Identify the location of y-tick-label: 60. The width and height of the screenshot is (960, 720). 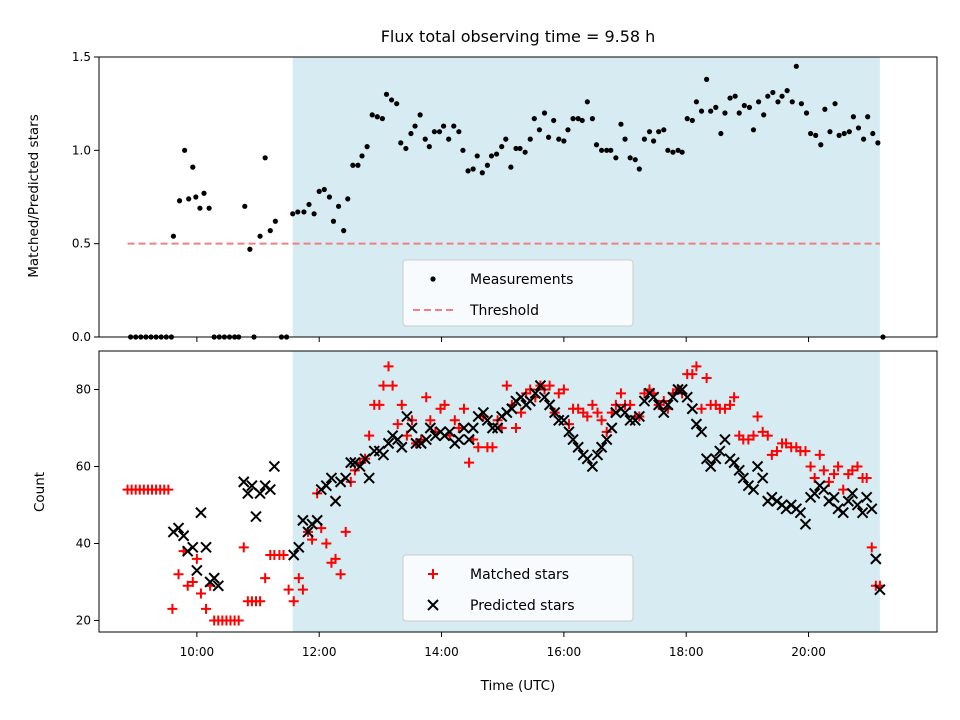
(83, 466).